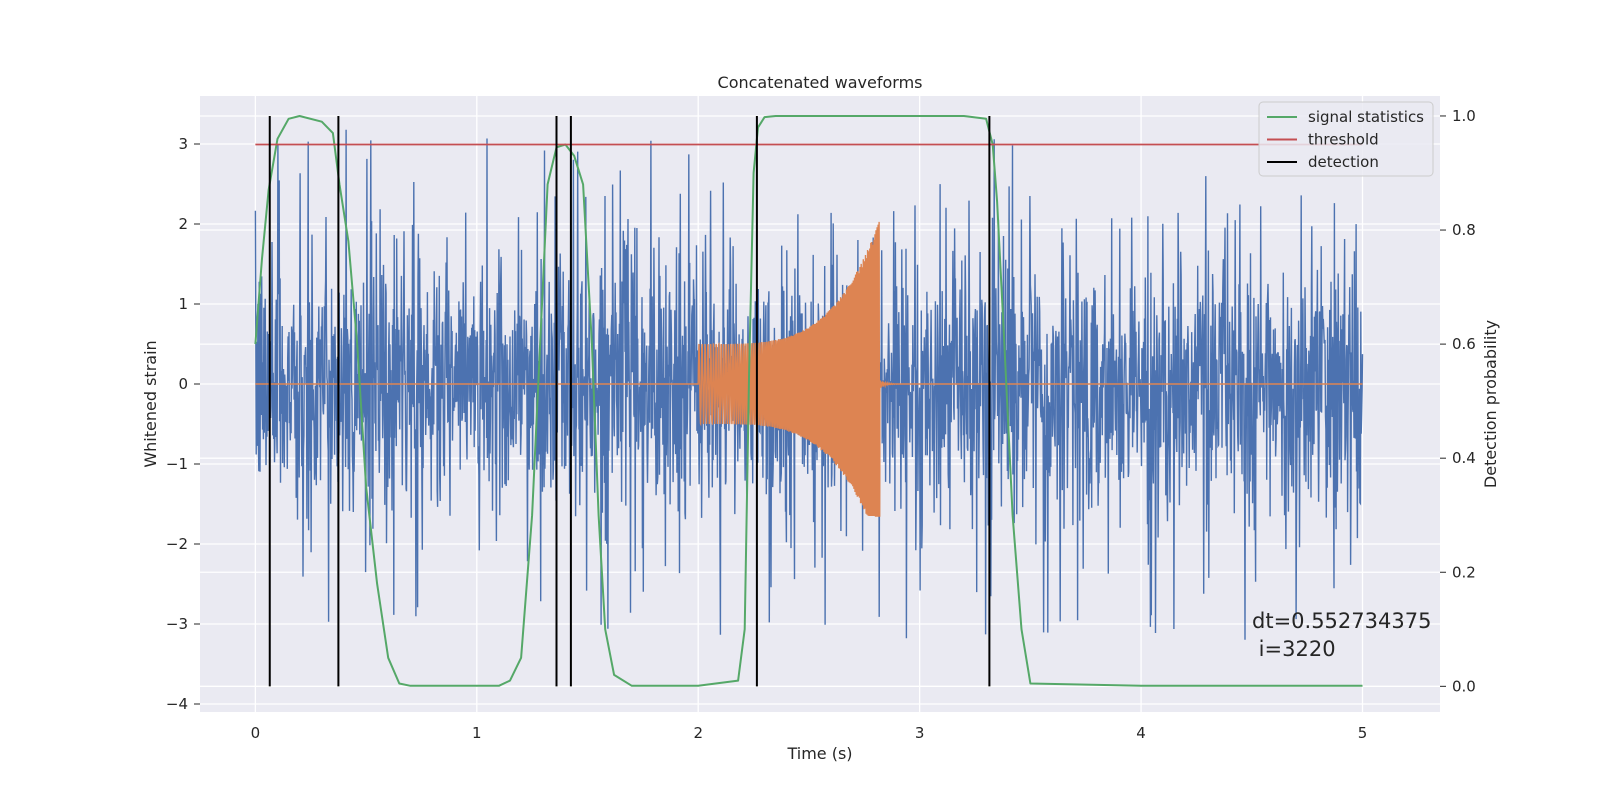 The image size is (1600, 804). I want to click on annotation-i: i=3220, so click(1294, 649).